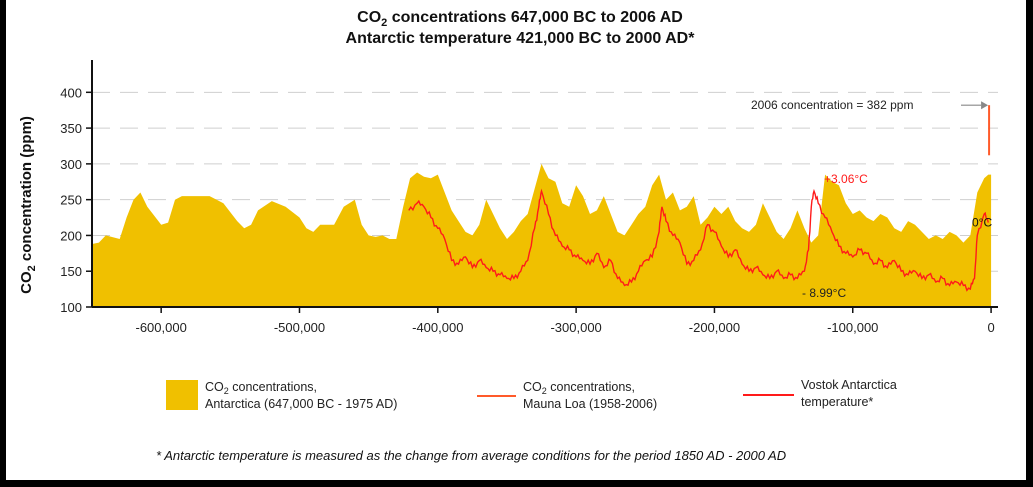 The image size is (1033, 487). What do you see at coordinates (160, 327) in the screenshot?
I see `x-tick-label: -600,000` at bounding box center [160, 327].